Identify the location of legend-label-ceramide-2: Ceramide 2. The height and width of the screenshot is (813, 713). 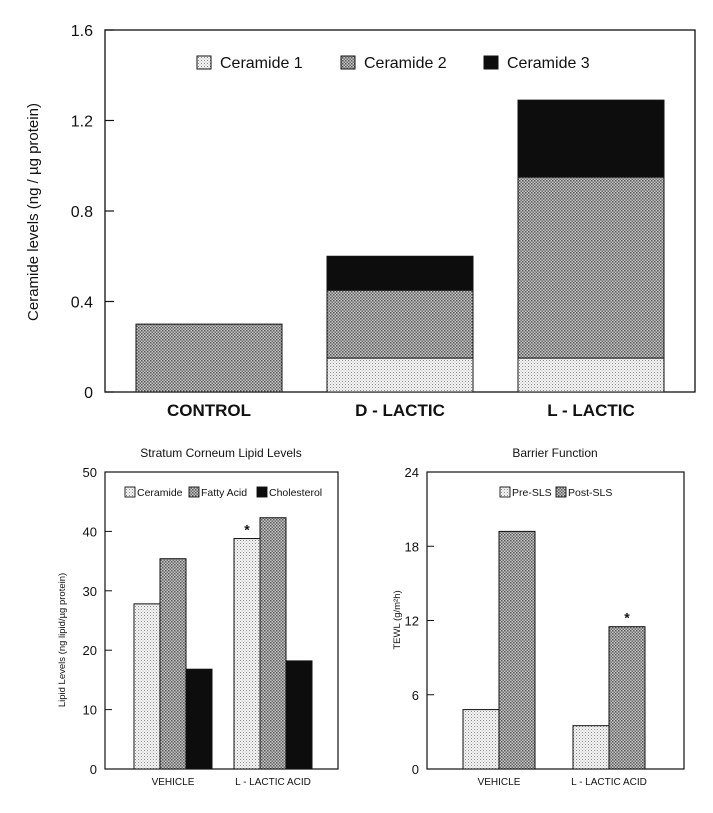
(405, 63).